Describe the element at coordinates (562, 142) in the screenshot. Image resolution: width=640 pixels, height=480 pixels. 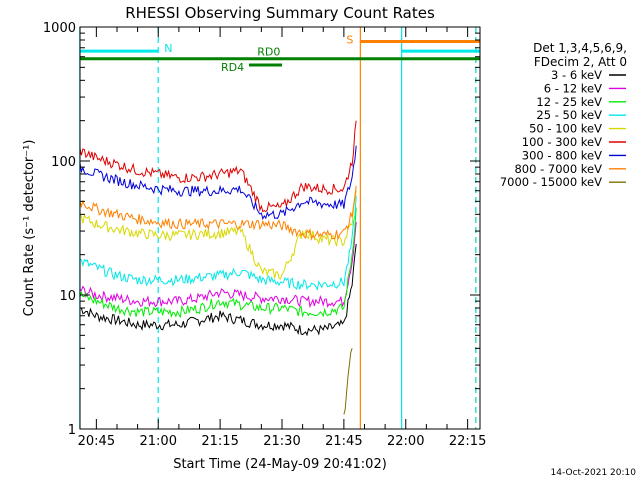
I see `legend-item-label: 100 - 300 keV` at that location.